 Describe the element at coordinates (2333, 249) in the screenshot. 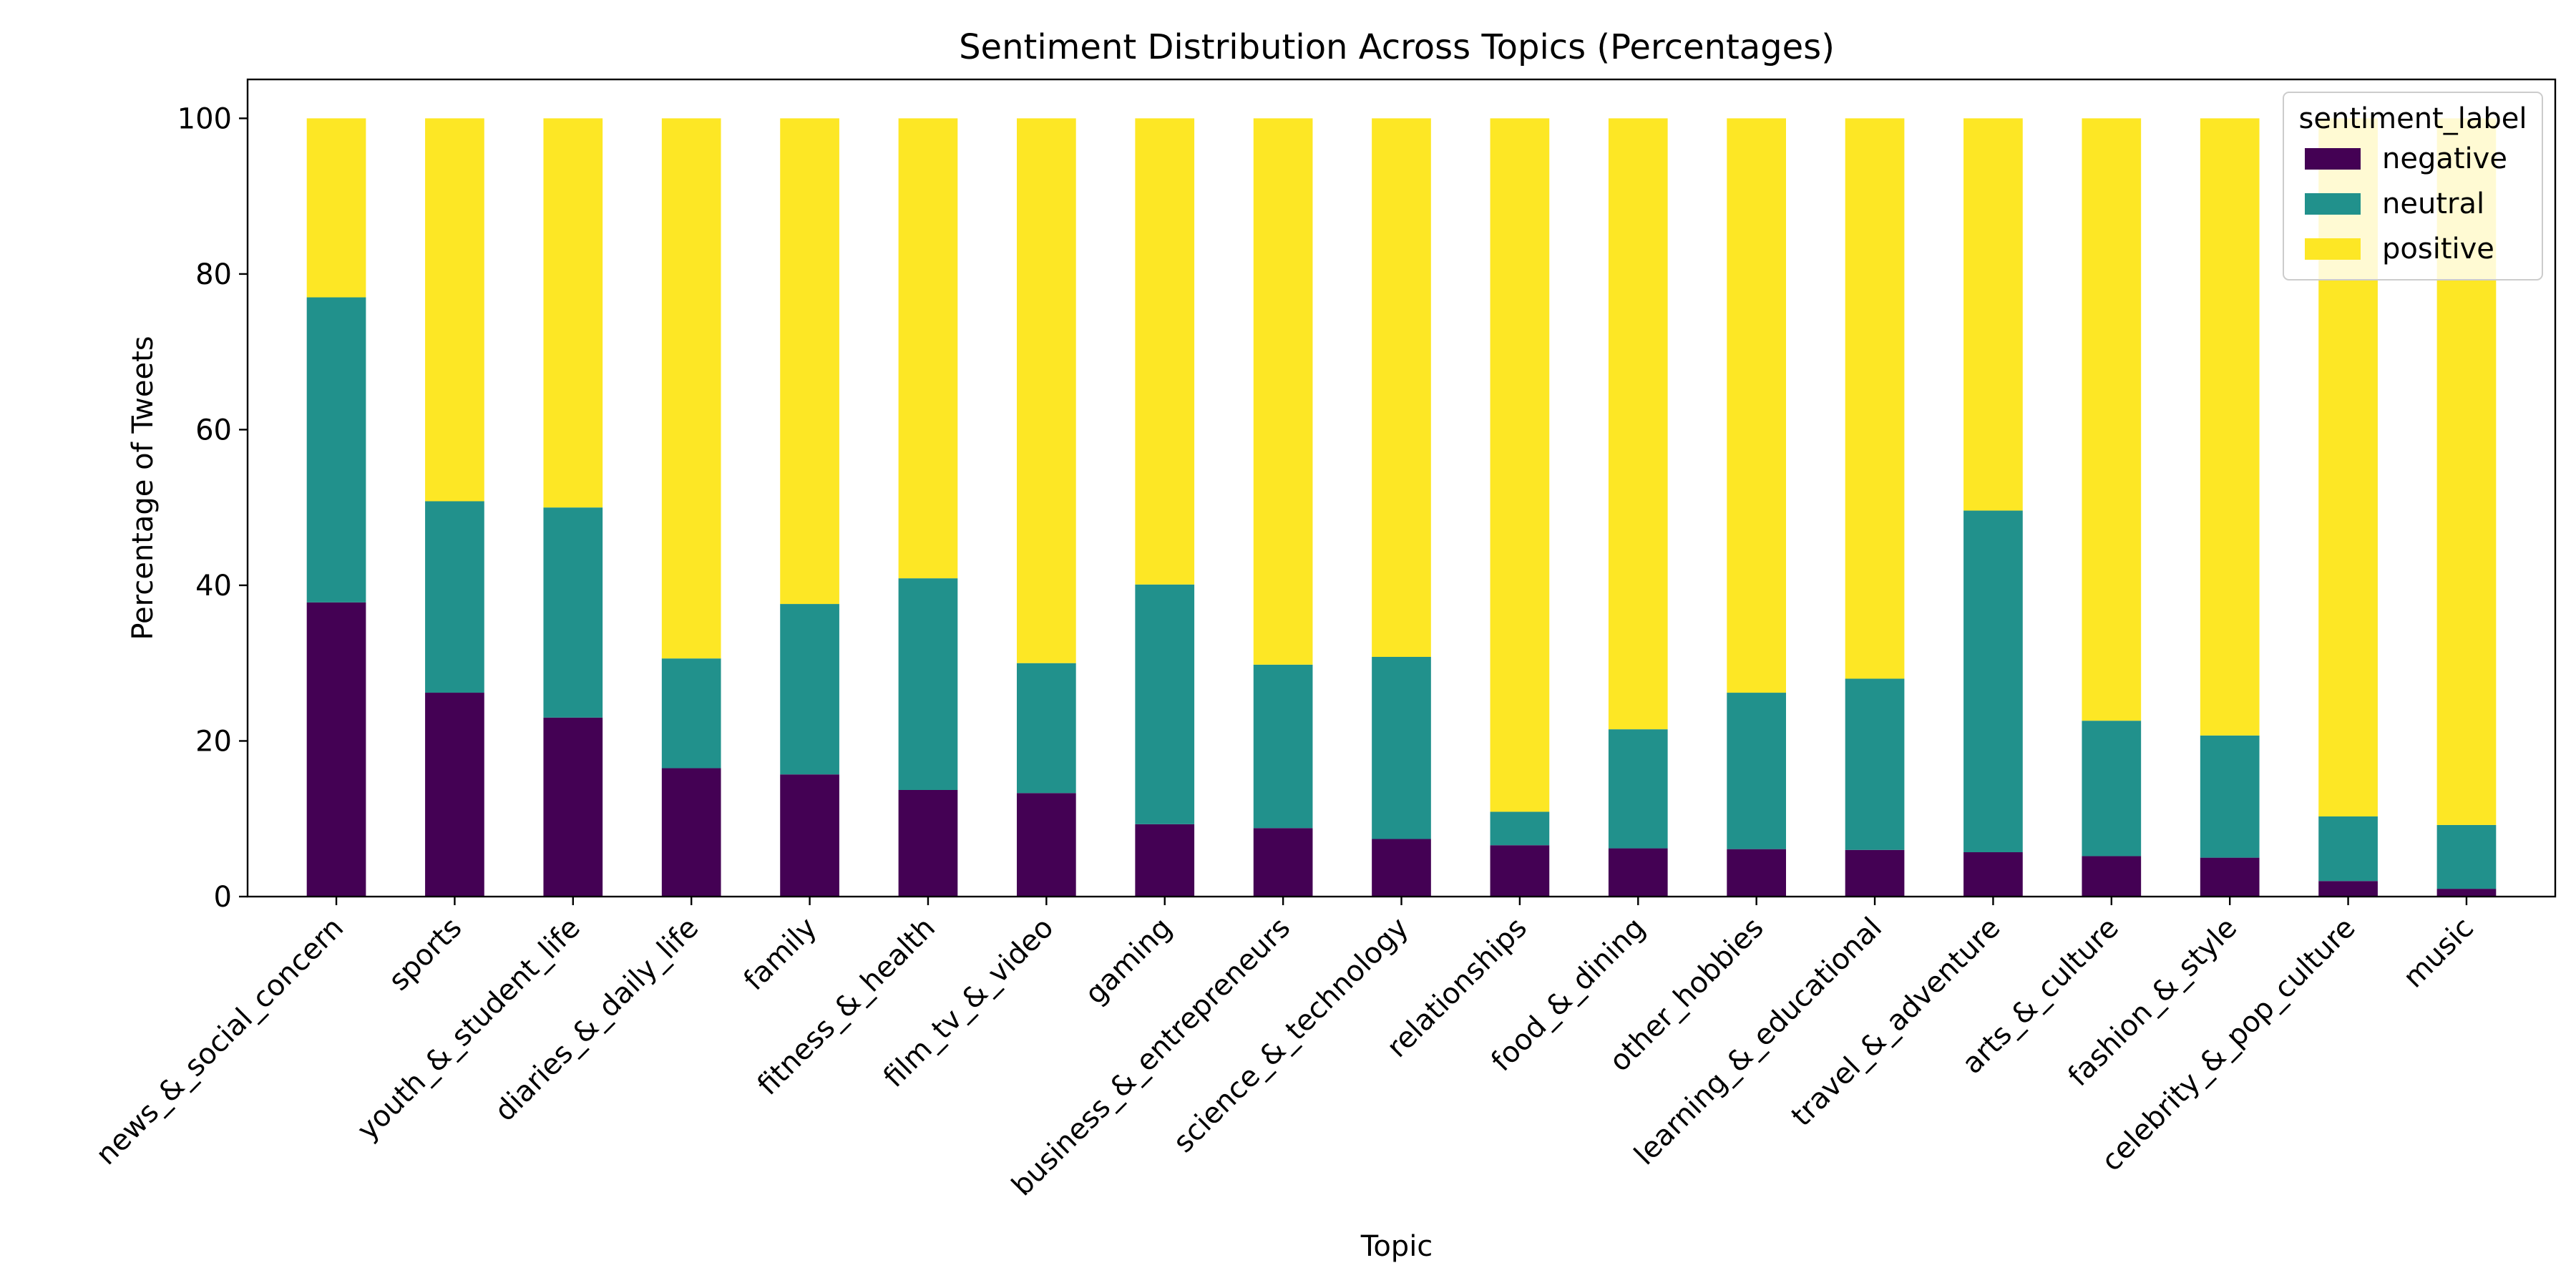

I see `legend-swatch-positive` at that location.